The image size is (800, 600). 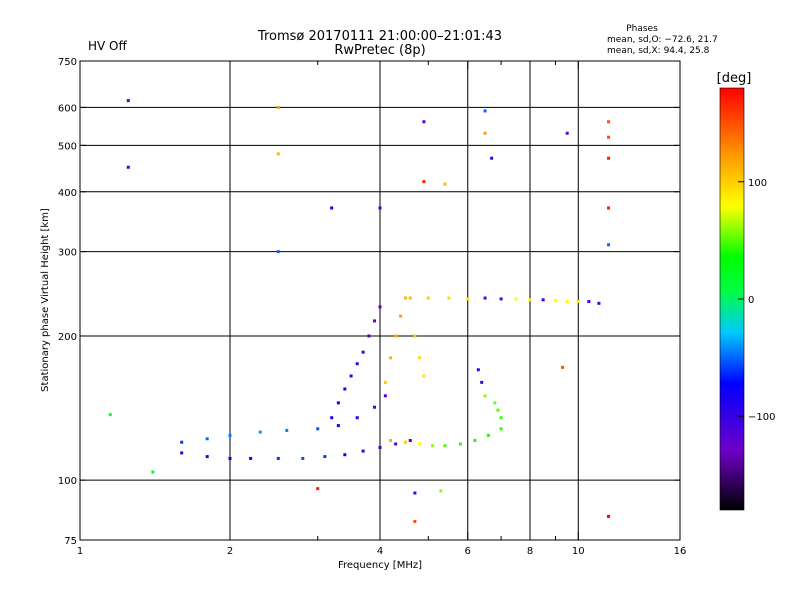 What do you see at coordinates (80, 551) in the screenshot?
I see `x-tick-label: 1` at bounding box center [80, 551].